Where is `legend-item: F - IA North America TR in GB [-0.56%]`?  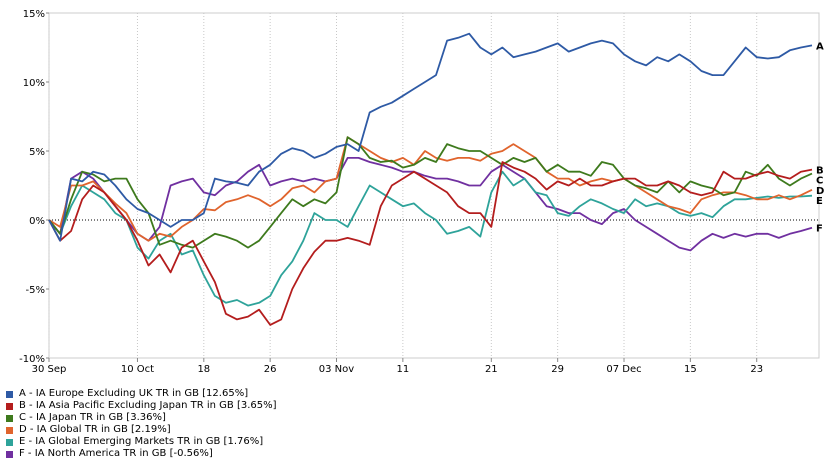 legend-item: F - IA North America TR in GB [-0.56%] is located at coordinates (141, 454).